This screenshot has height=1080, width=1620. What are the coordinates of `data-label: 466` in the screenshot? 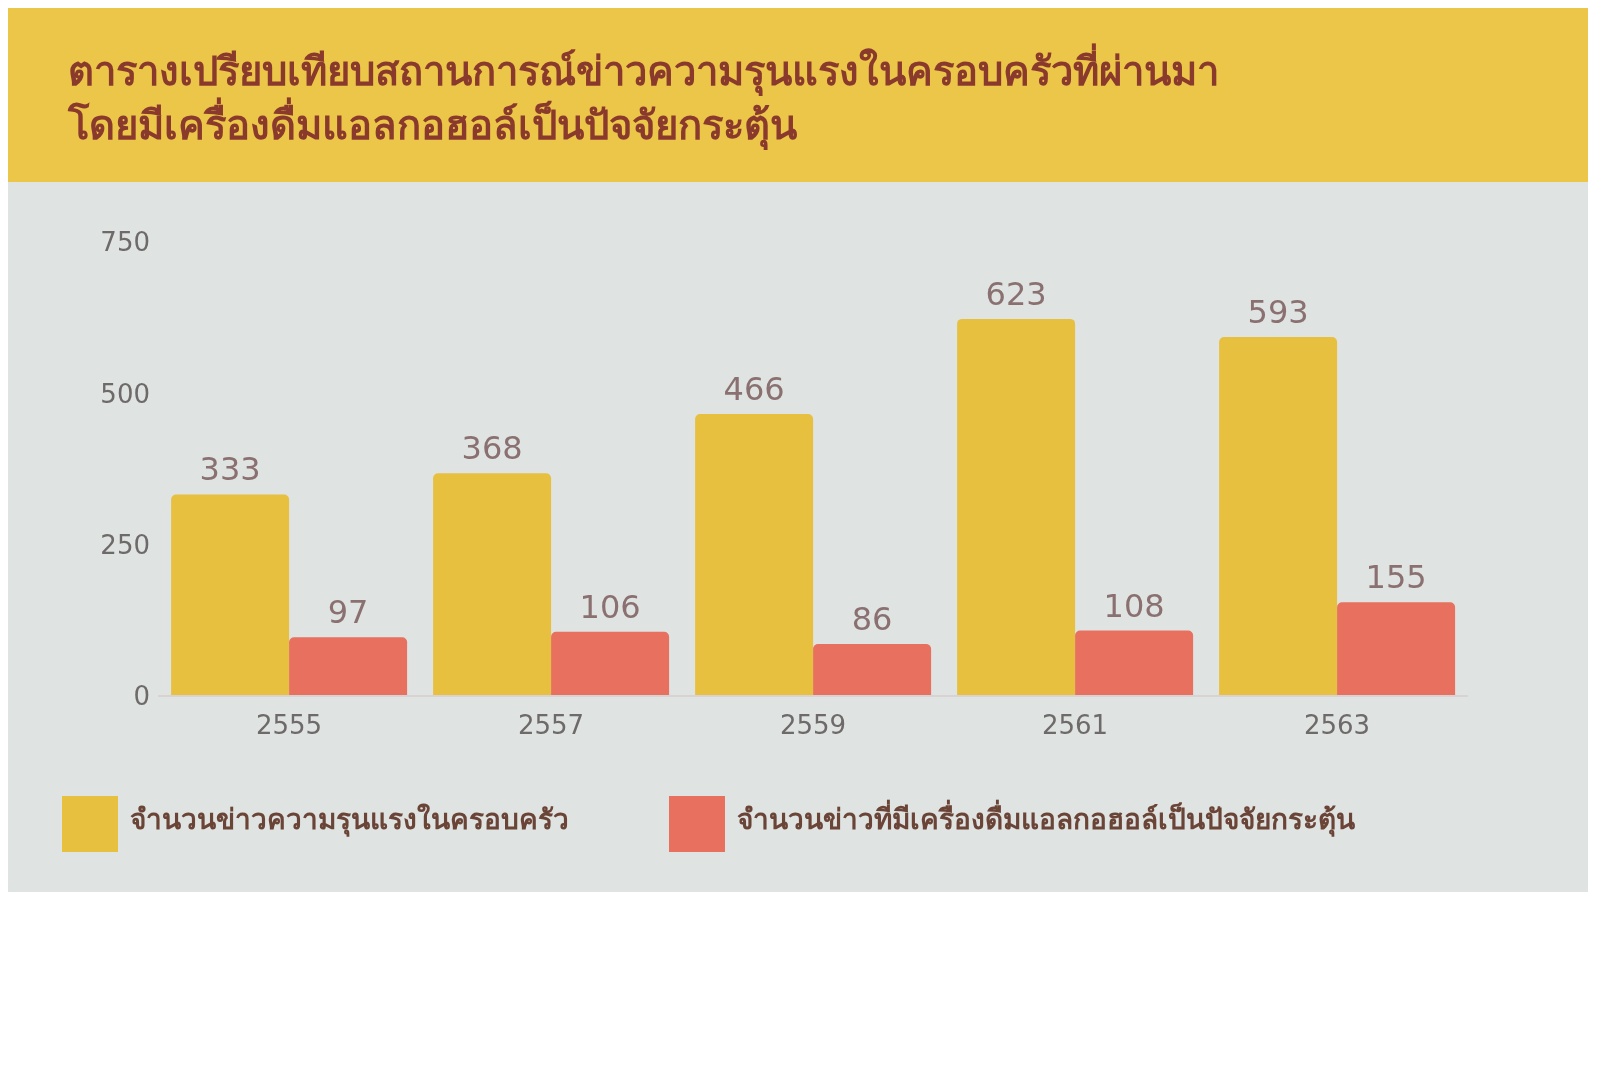 It's located at (754, 388).